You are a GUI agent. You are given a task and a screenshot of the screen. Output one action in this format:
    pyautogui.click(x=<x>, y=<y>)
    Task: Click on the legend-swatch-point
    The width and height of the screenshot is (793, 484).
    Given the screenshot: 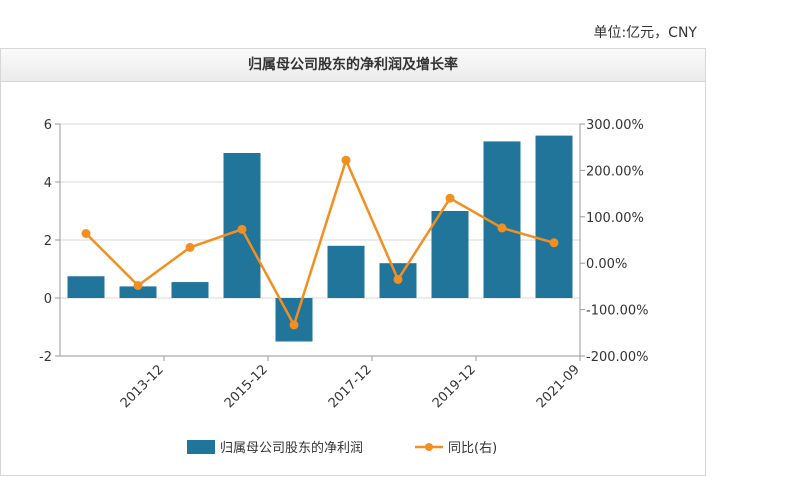 What is the action you would take?
    pyautogui.click(x=429, y=447)
    